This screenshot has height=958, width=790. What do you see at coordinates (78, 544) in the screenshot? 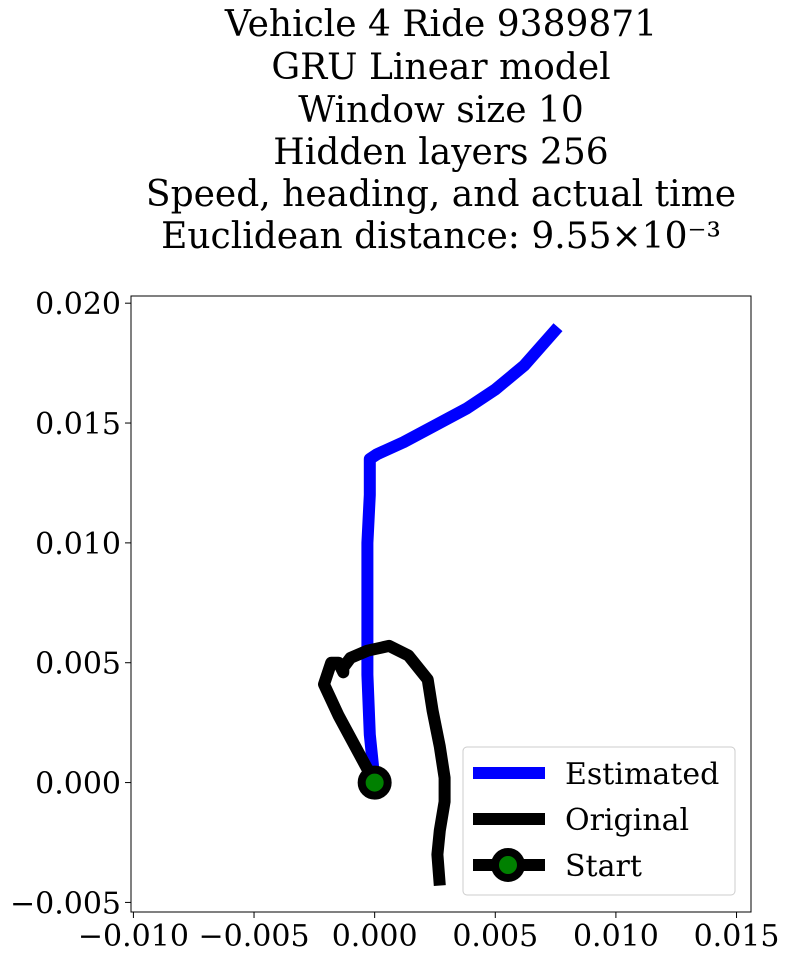
I see `y-tick-label: 0.010` at bounding box center [78, 544].